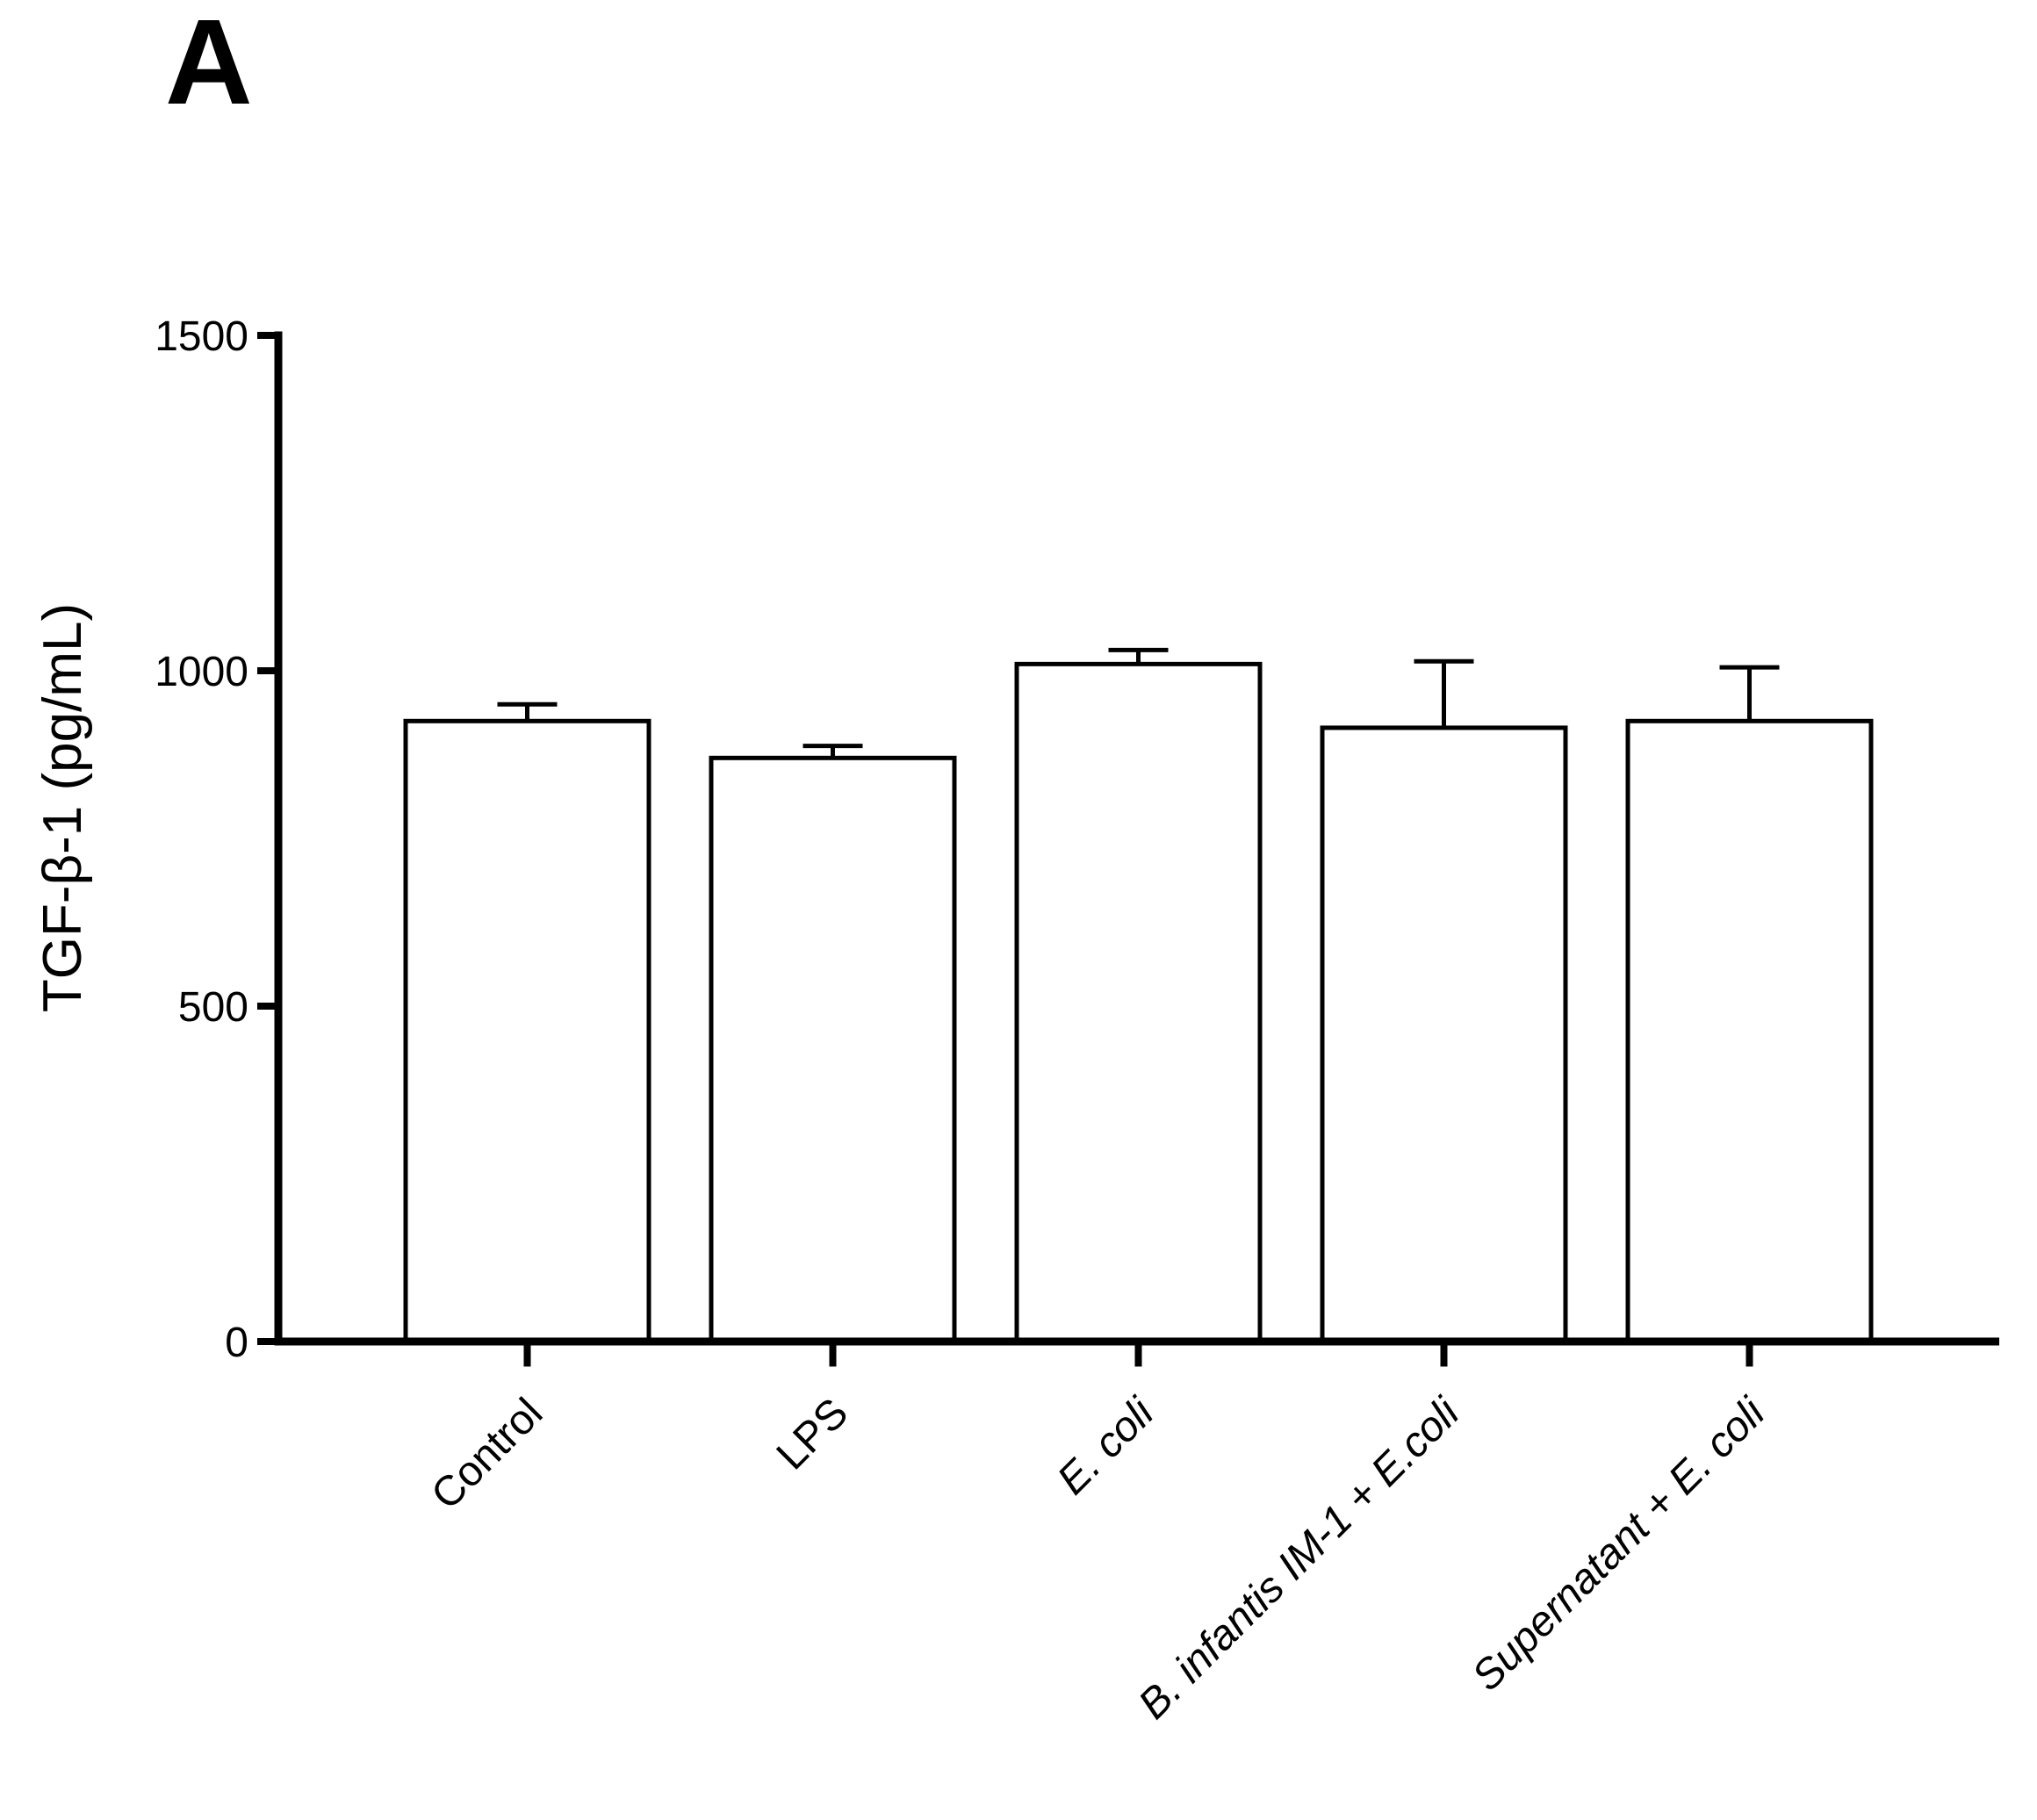  Describe the element at coordinates (1619, 1544) in the screenshot. I see `x-tick-label: Supernatant + E. coli` at that location.